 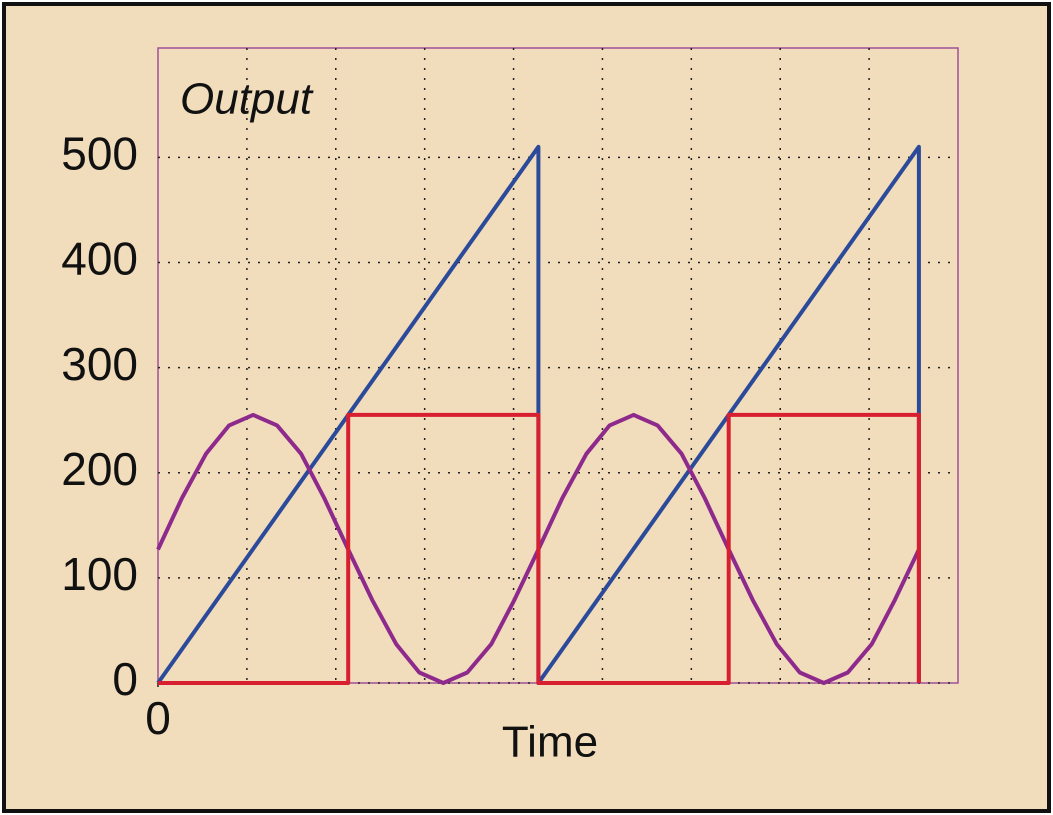 I want to click on x-tick-label: 0, so click(x=158, y=718).